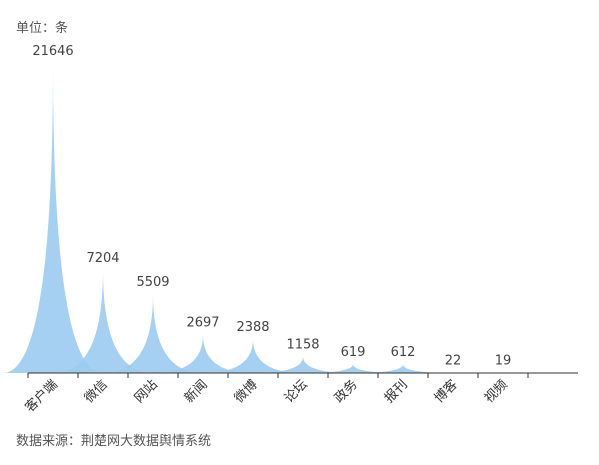 This screenshot has height=465, width=599. Describe the element at coordinates (503, 361) in the screenshot. I see `value-label: 19` at that location.